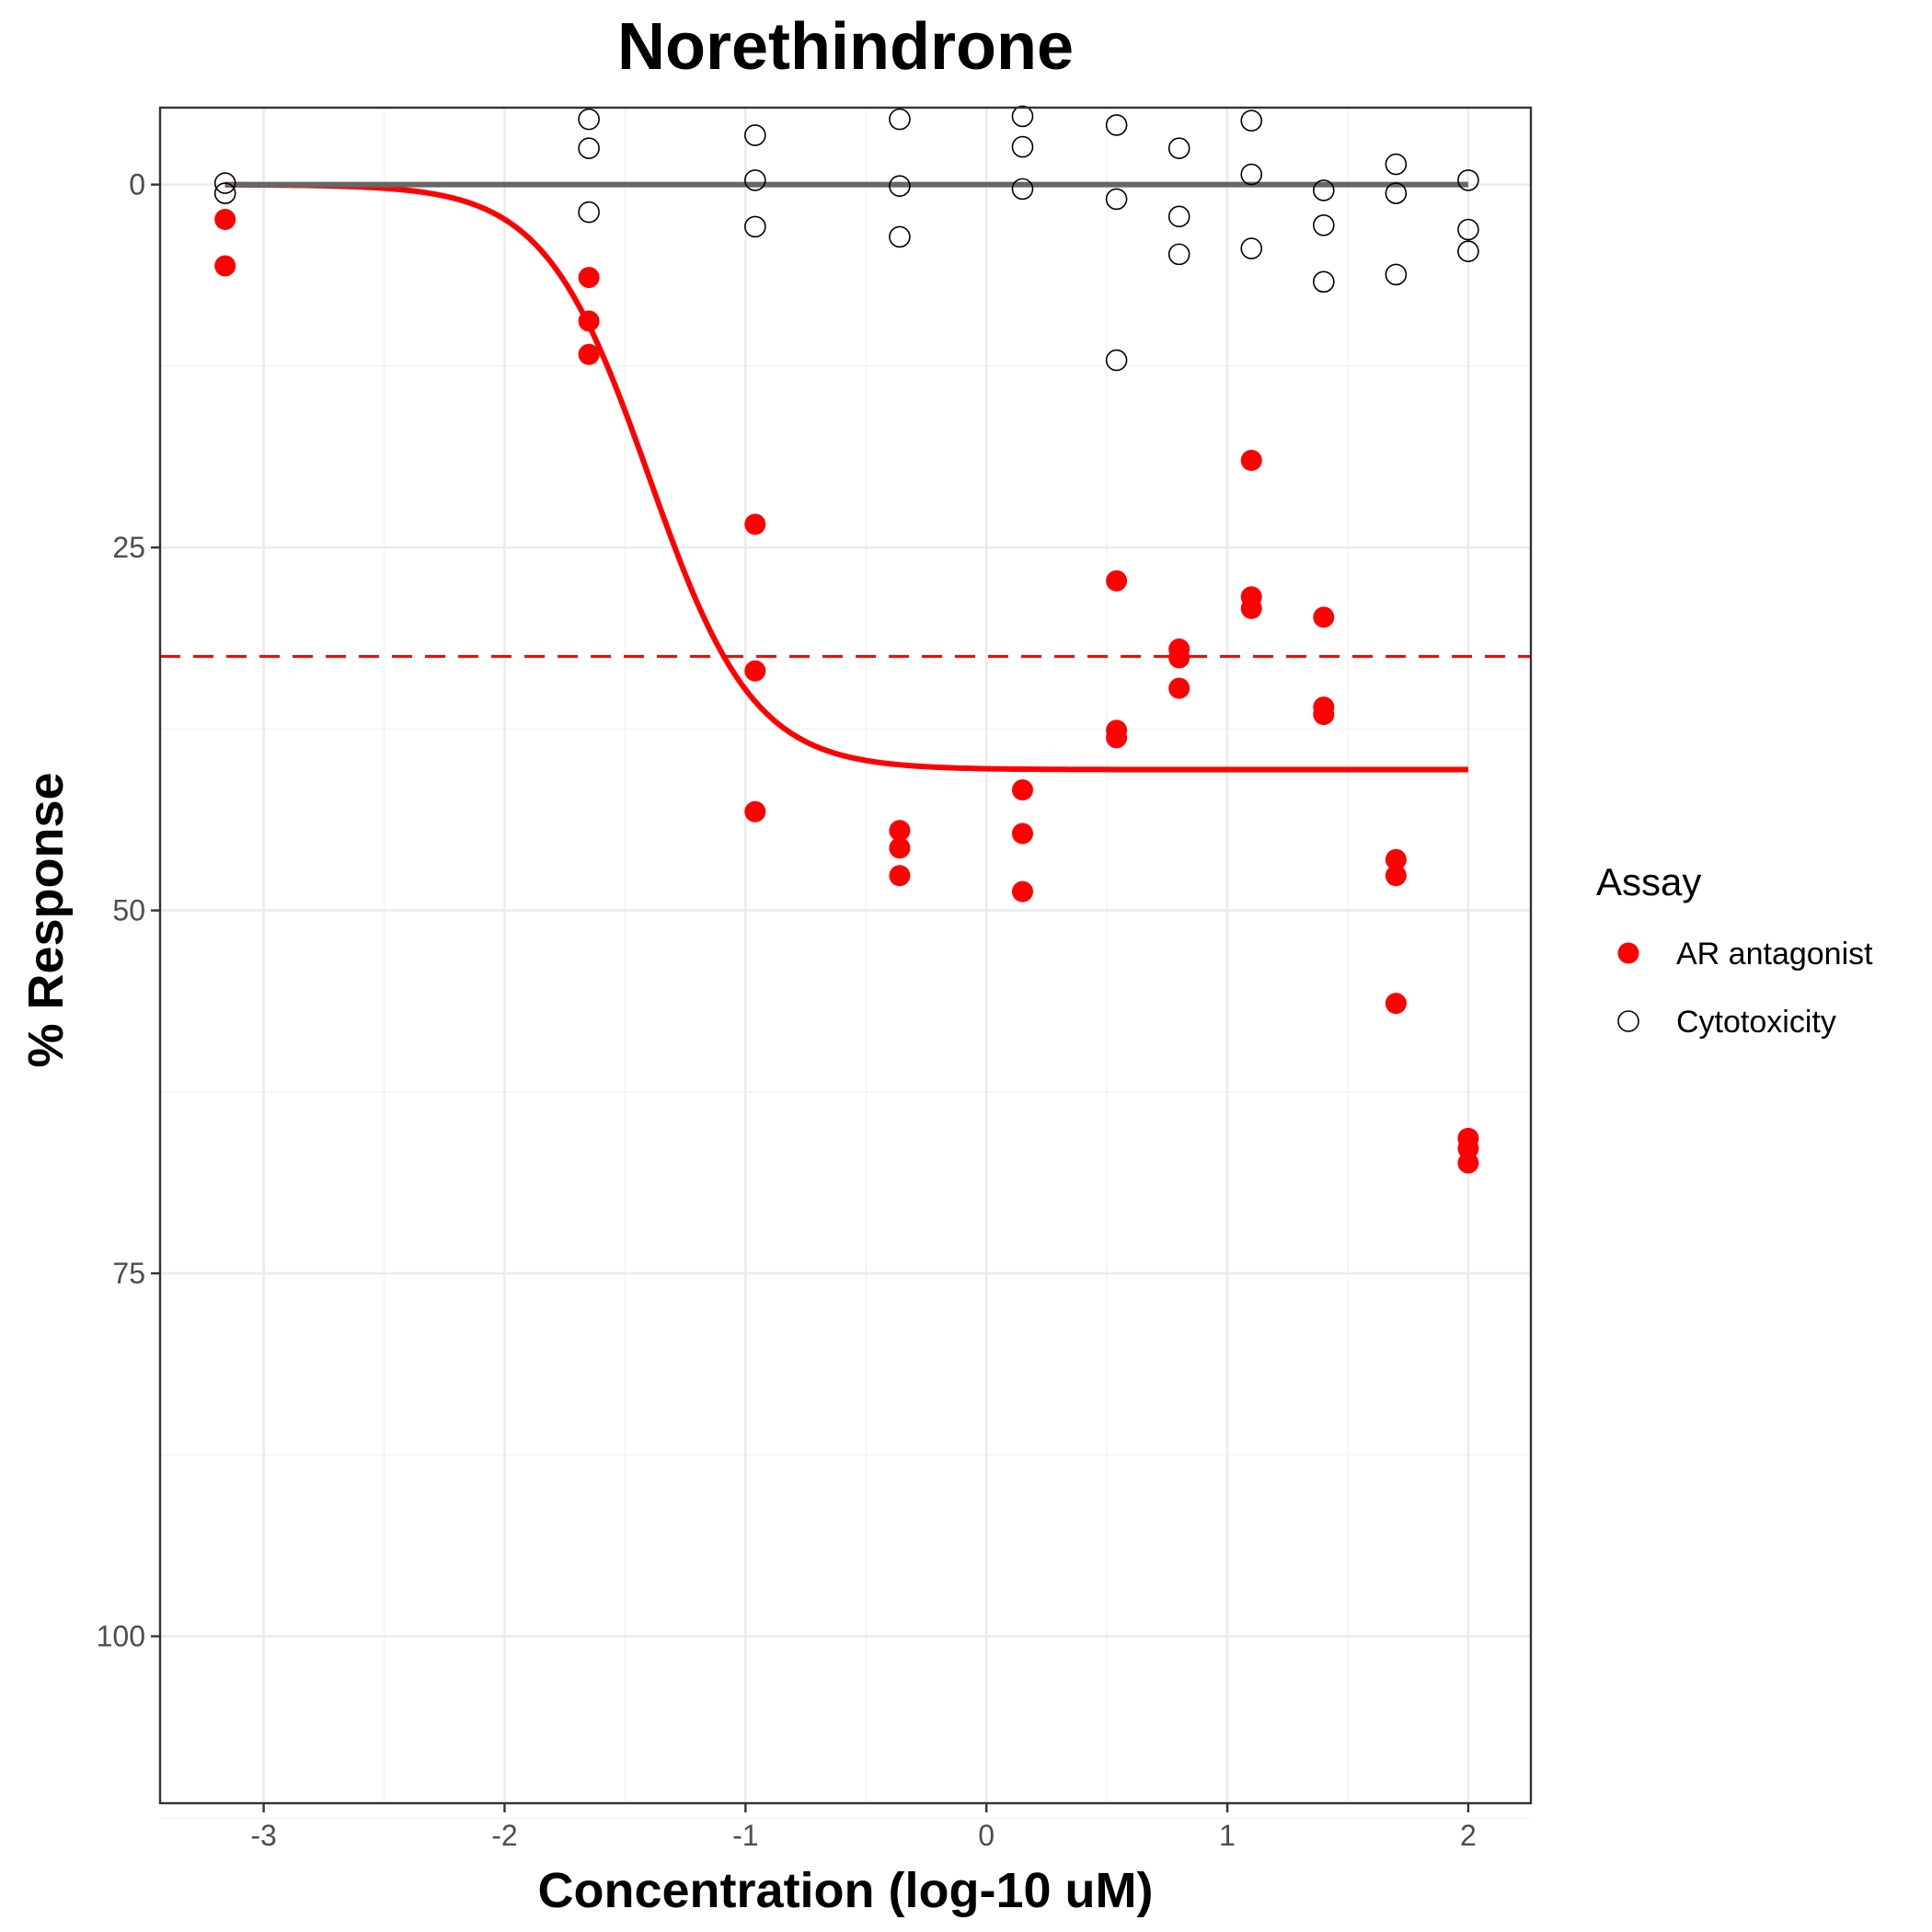  Describe the element at coordinates (1227, 1835) in the screenshot. I see `x-tick-label: 1` at that location.